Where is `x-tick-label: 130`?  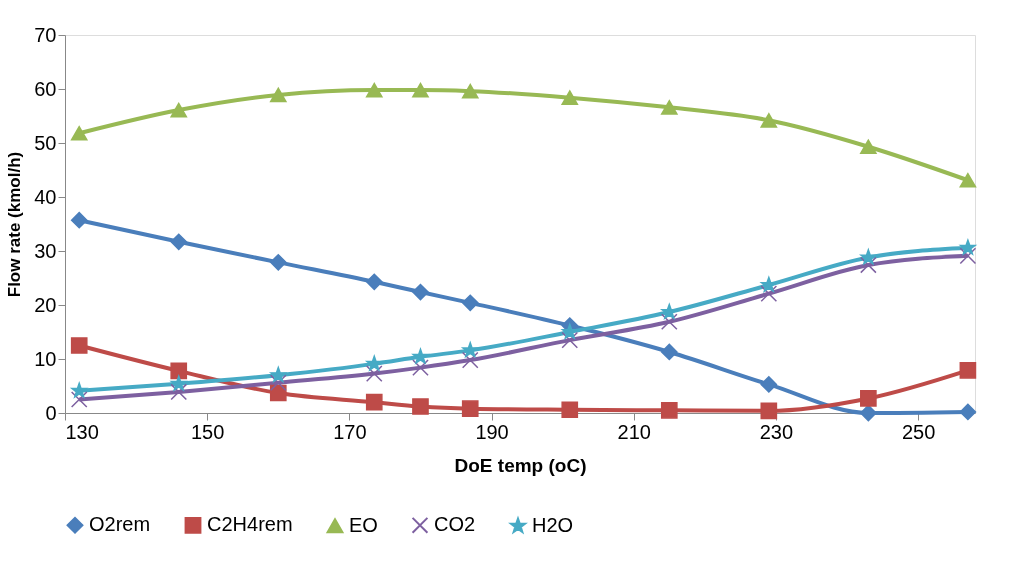
x-tick-label: 130 is located at coordinates (82, 431).